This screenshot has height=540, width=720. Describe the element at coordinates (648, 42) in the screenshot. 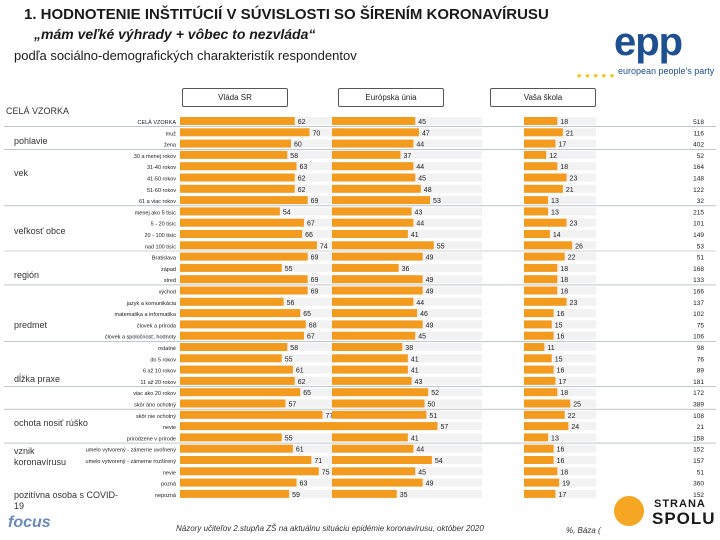

I see `epp-logo-word: epp` at that location.